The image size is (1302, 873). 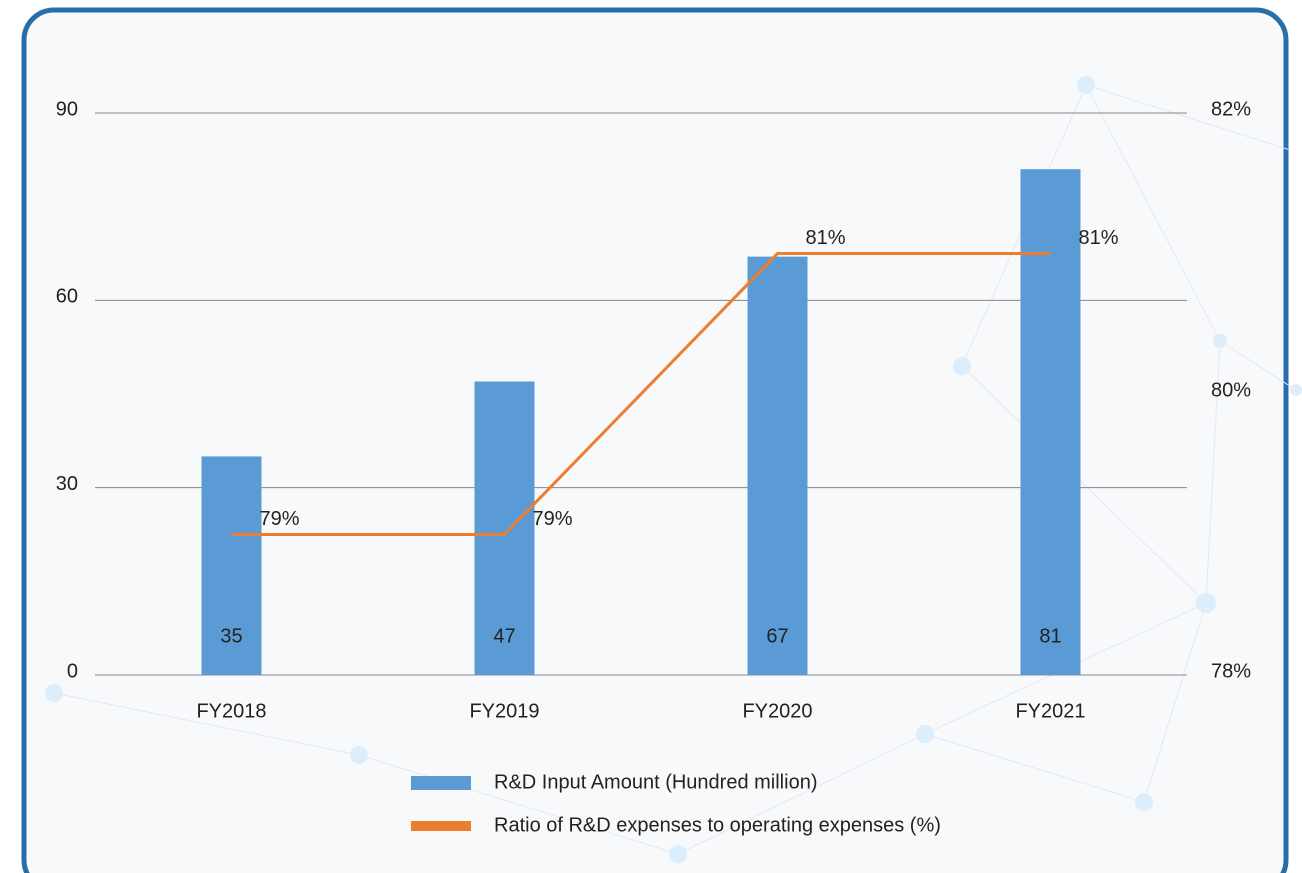 What do you see at coordinates (504, 711) in the screenshot?
I see `x-tick-label: FY2019` at bounding box center [504, 711].